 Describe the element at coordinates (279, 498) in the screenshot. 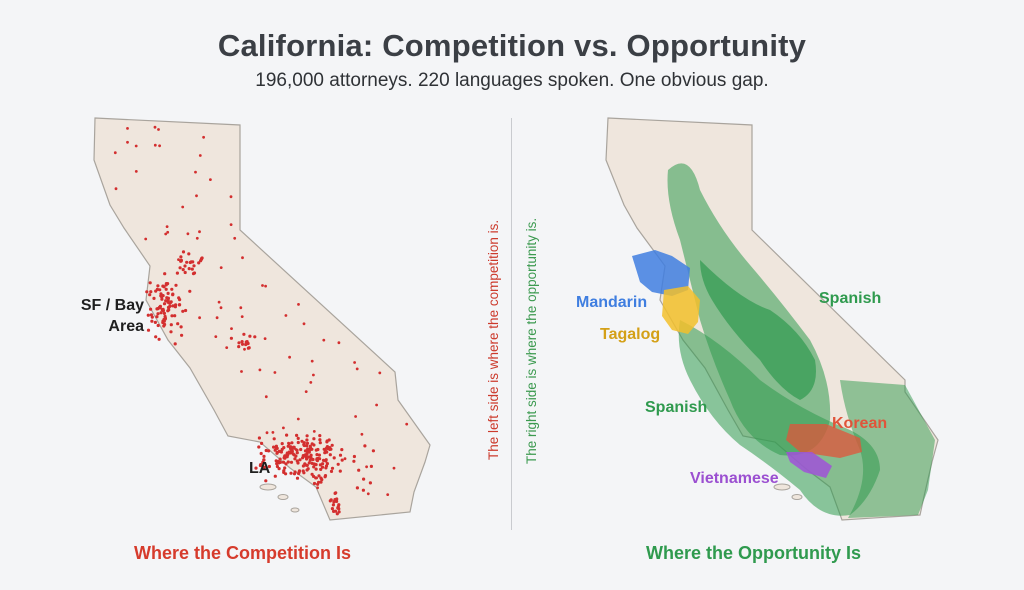

I see `channel-islands-left` at that location.